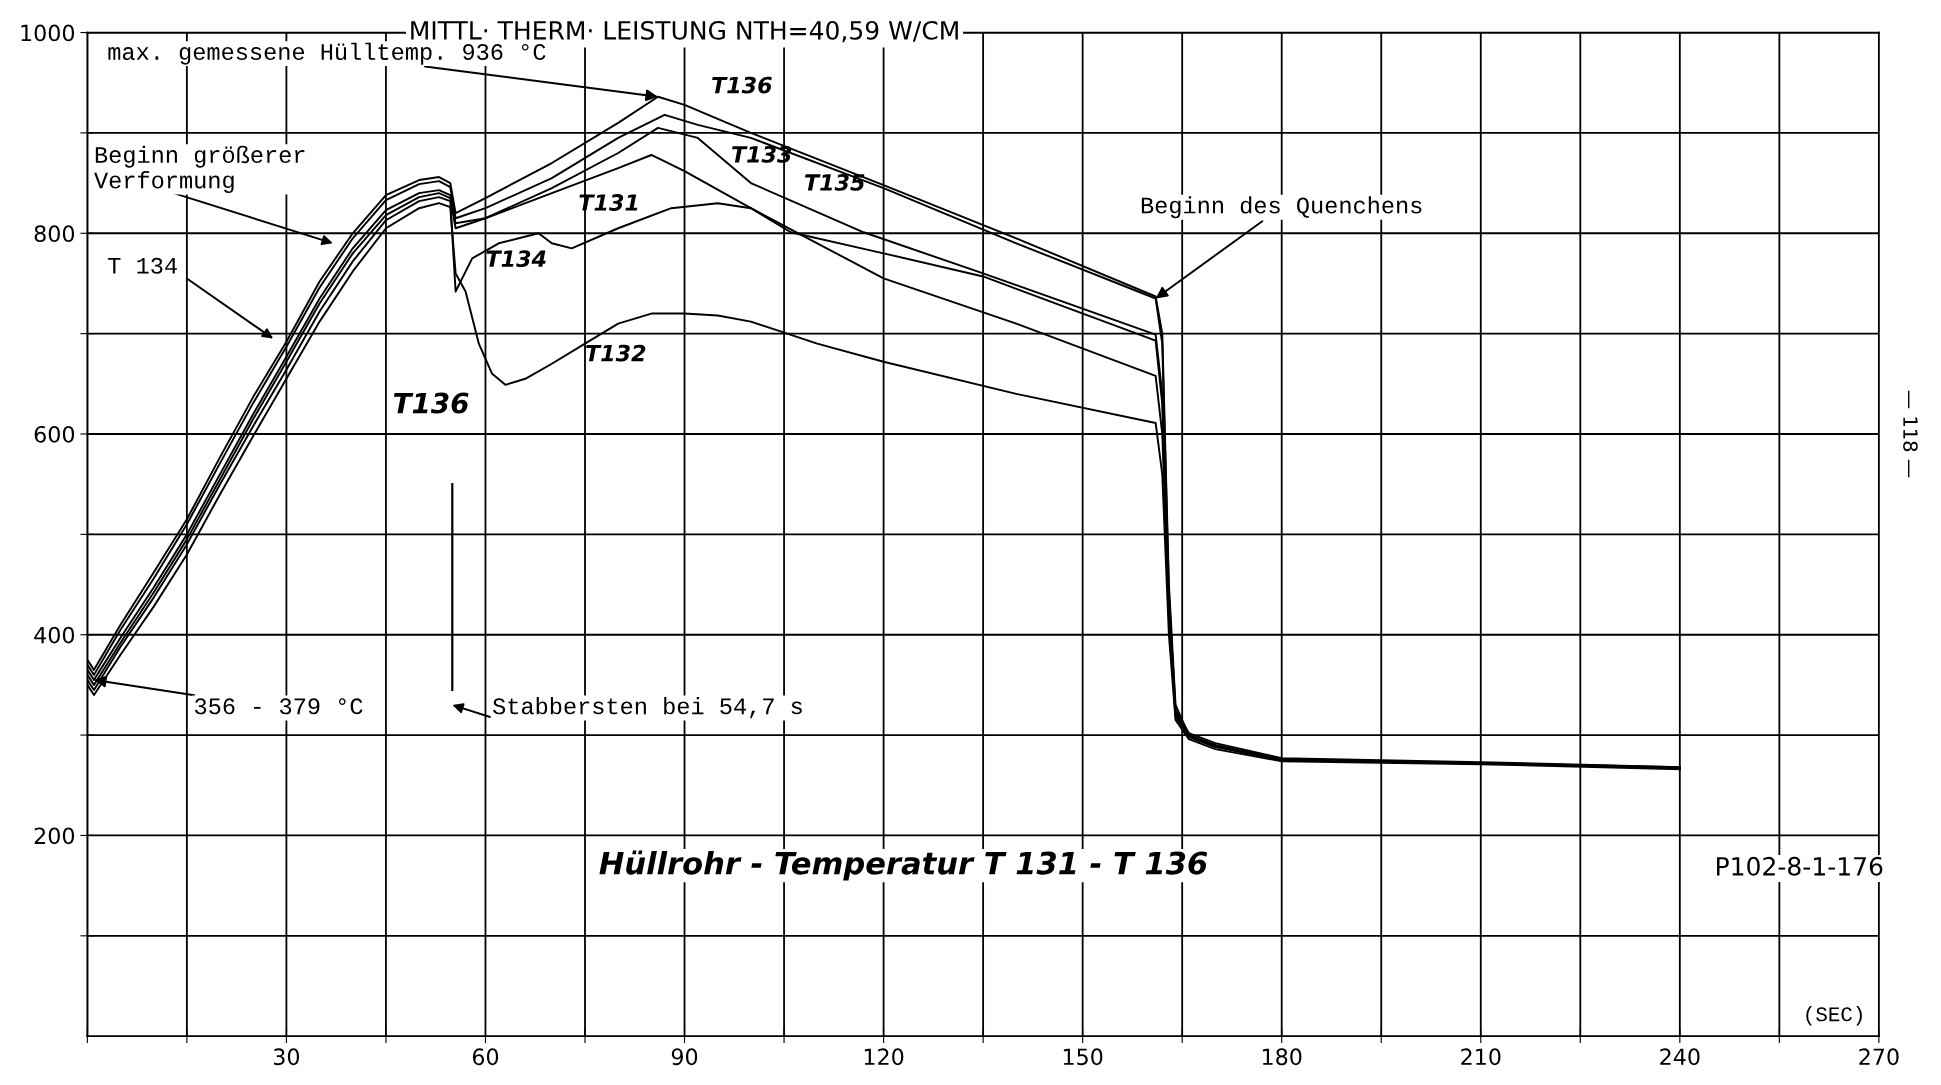 The height and width of the screenshot is (1085, 1941). I want to click on annotation: P102-8-1-176, so click(1800, 866).